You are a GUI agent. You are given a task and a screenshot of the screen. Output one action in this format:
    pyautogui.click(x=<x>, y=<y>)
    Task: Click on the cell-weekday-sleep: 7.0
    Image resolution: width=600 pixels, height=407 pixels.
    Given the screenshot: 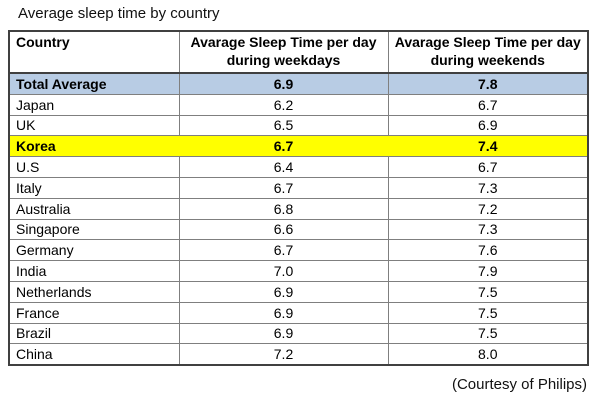 What is the action you would take?
    pyautogui.click(x=283, y=271)
    